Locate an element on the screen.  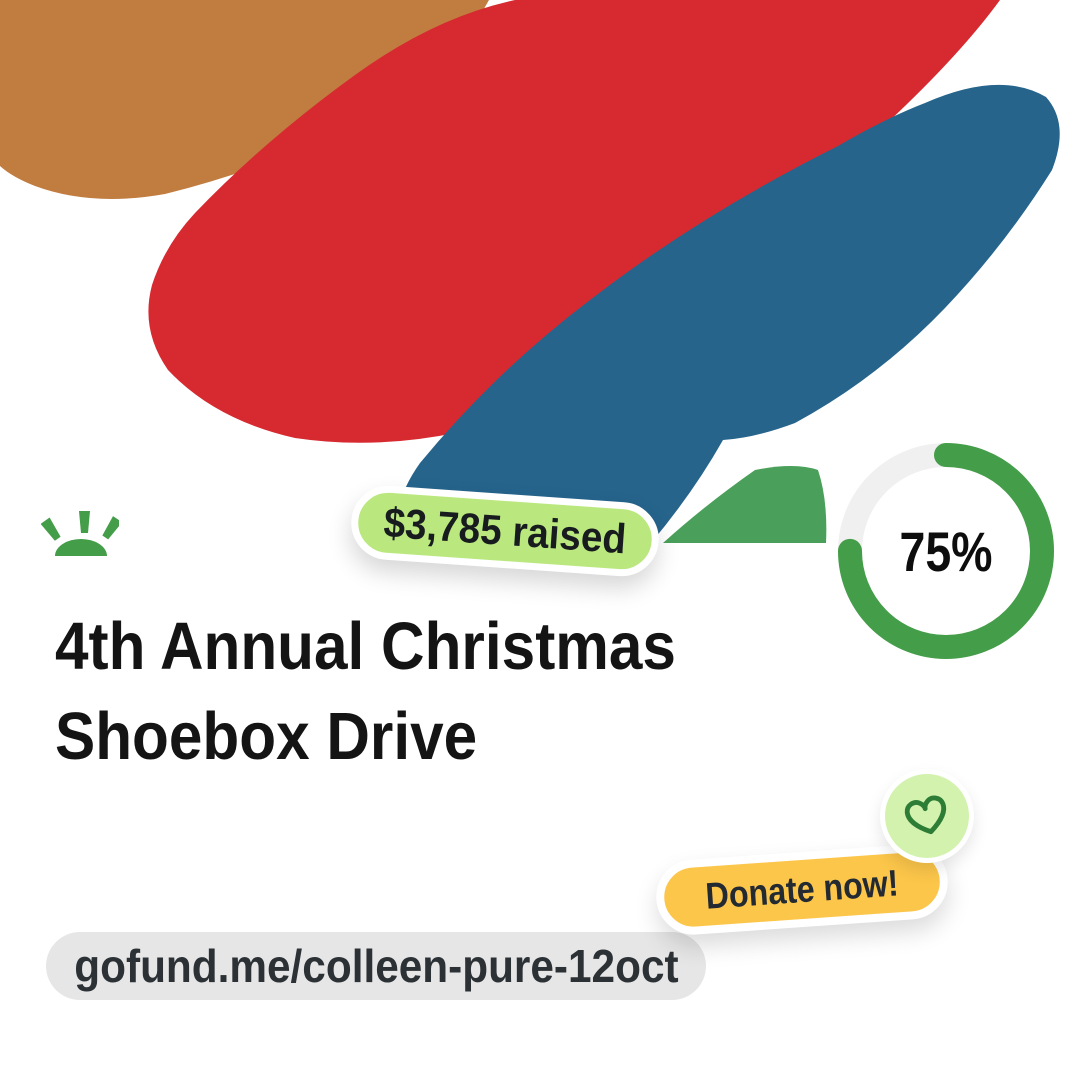
progress-ring: 75% is located at coordinates (946, 551).